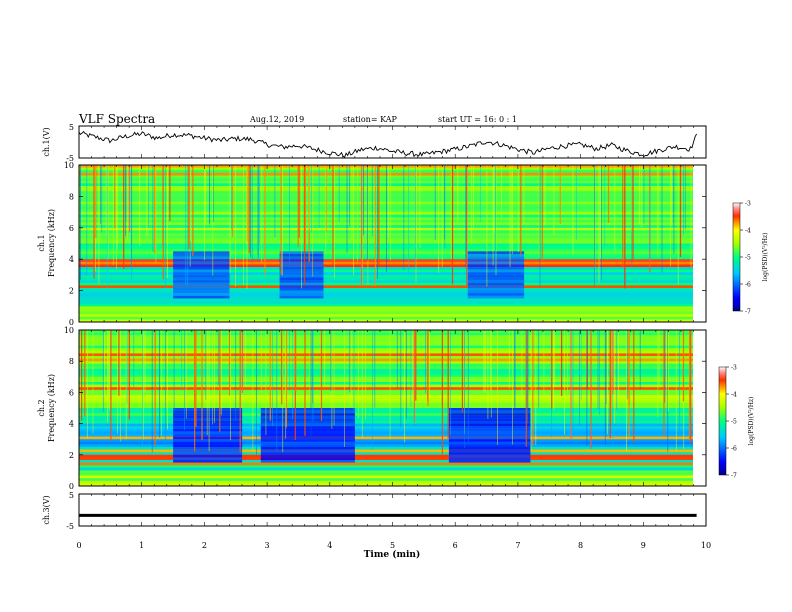  What do you see at coordinates (41, 407) in the screenshot?
I see `ch2-spectrogram-ylabel-channel: ch.2` at bounding box center [41, 407].